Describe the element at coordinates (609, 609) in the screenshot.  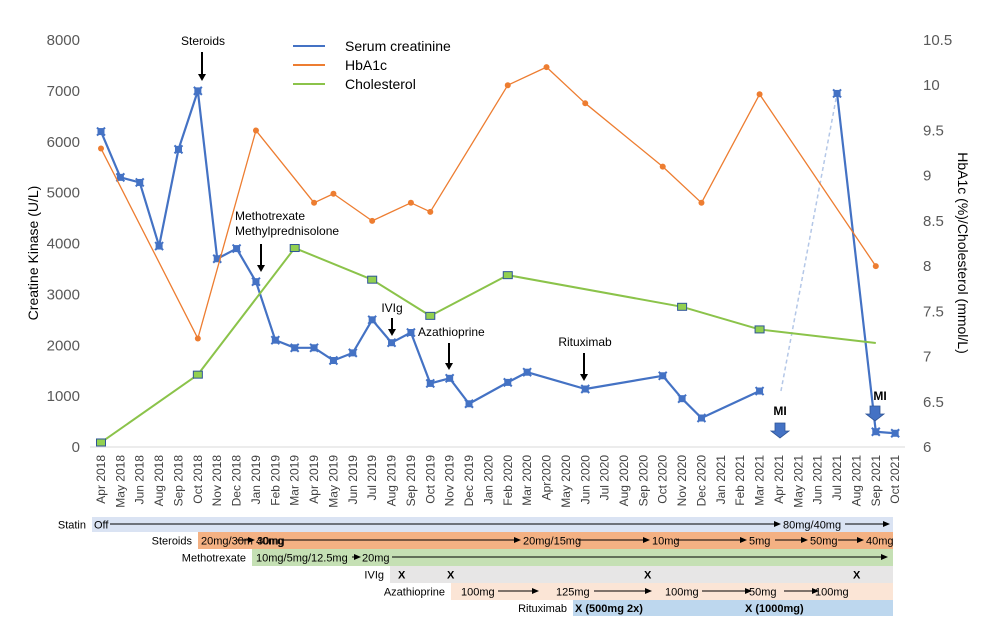
I see `timeline-mark: X (500mg 2x)` at that location.